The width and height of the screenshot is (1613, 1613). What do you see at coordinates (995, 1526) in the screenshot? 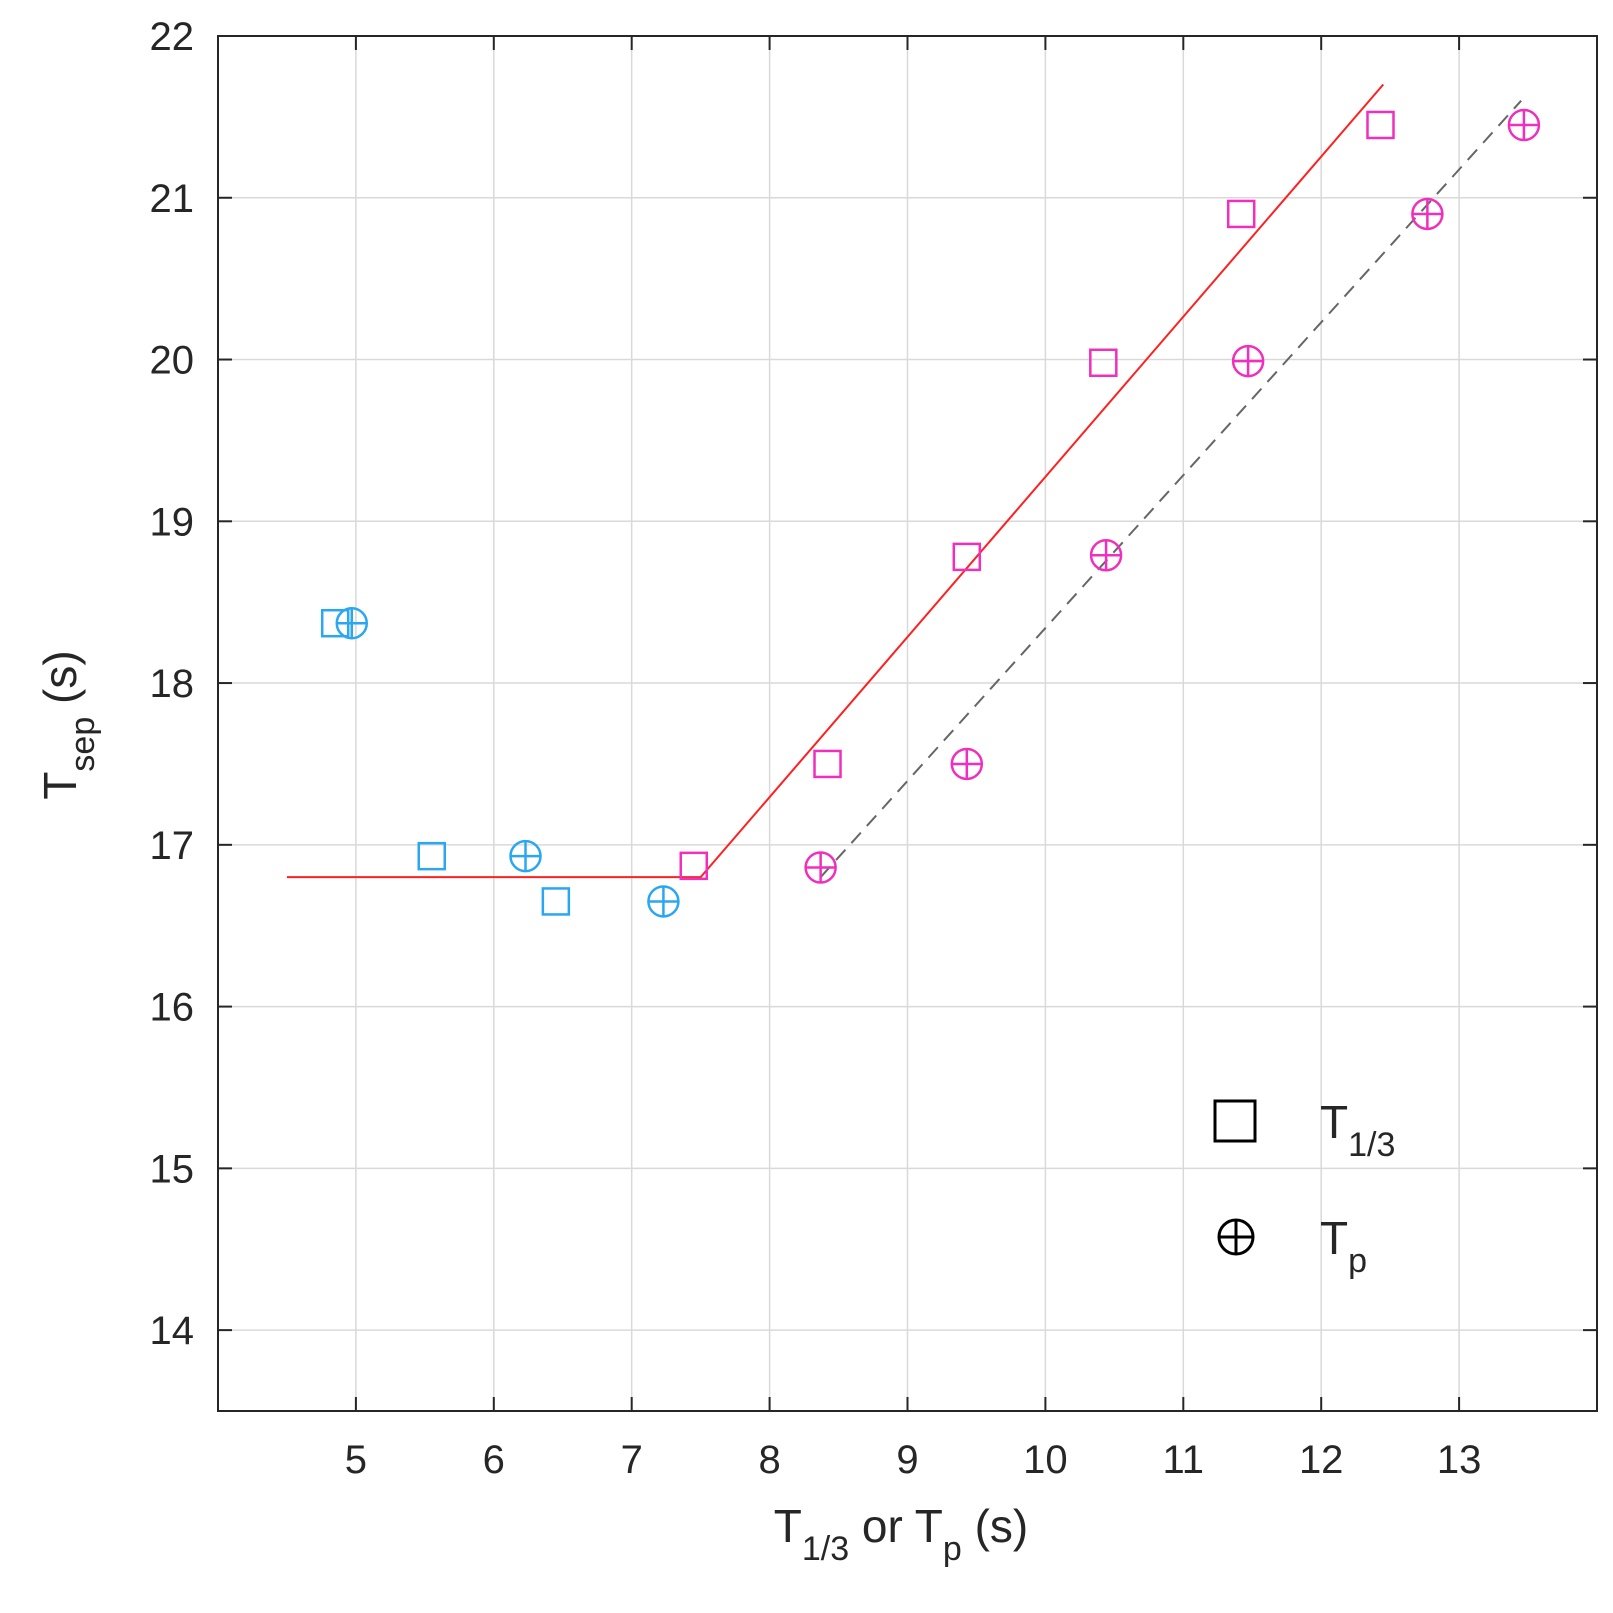
I see `x-axis-title-unit: (s)` at bounding box center [995, 1526].